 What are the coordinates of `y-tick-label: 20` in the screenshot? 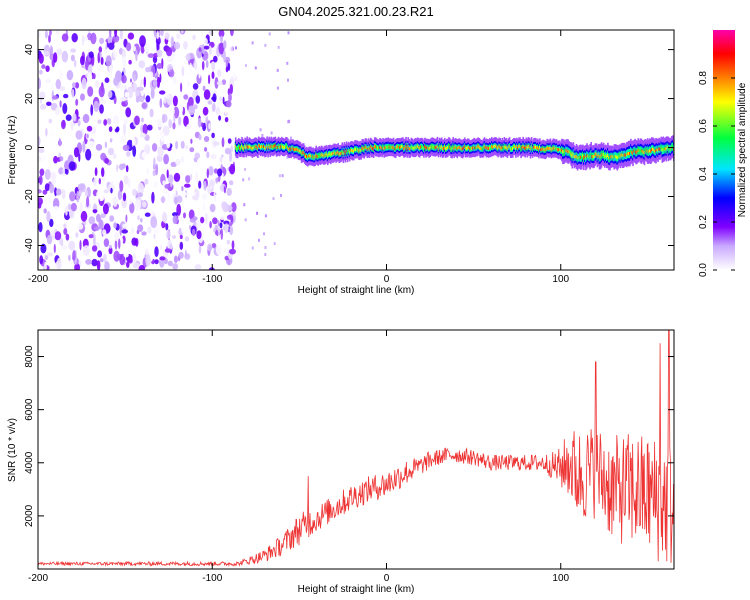 It's located at (29, 99).